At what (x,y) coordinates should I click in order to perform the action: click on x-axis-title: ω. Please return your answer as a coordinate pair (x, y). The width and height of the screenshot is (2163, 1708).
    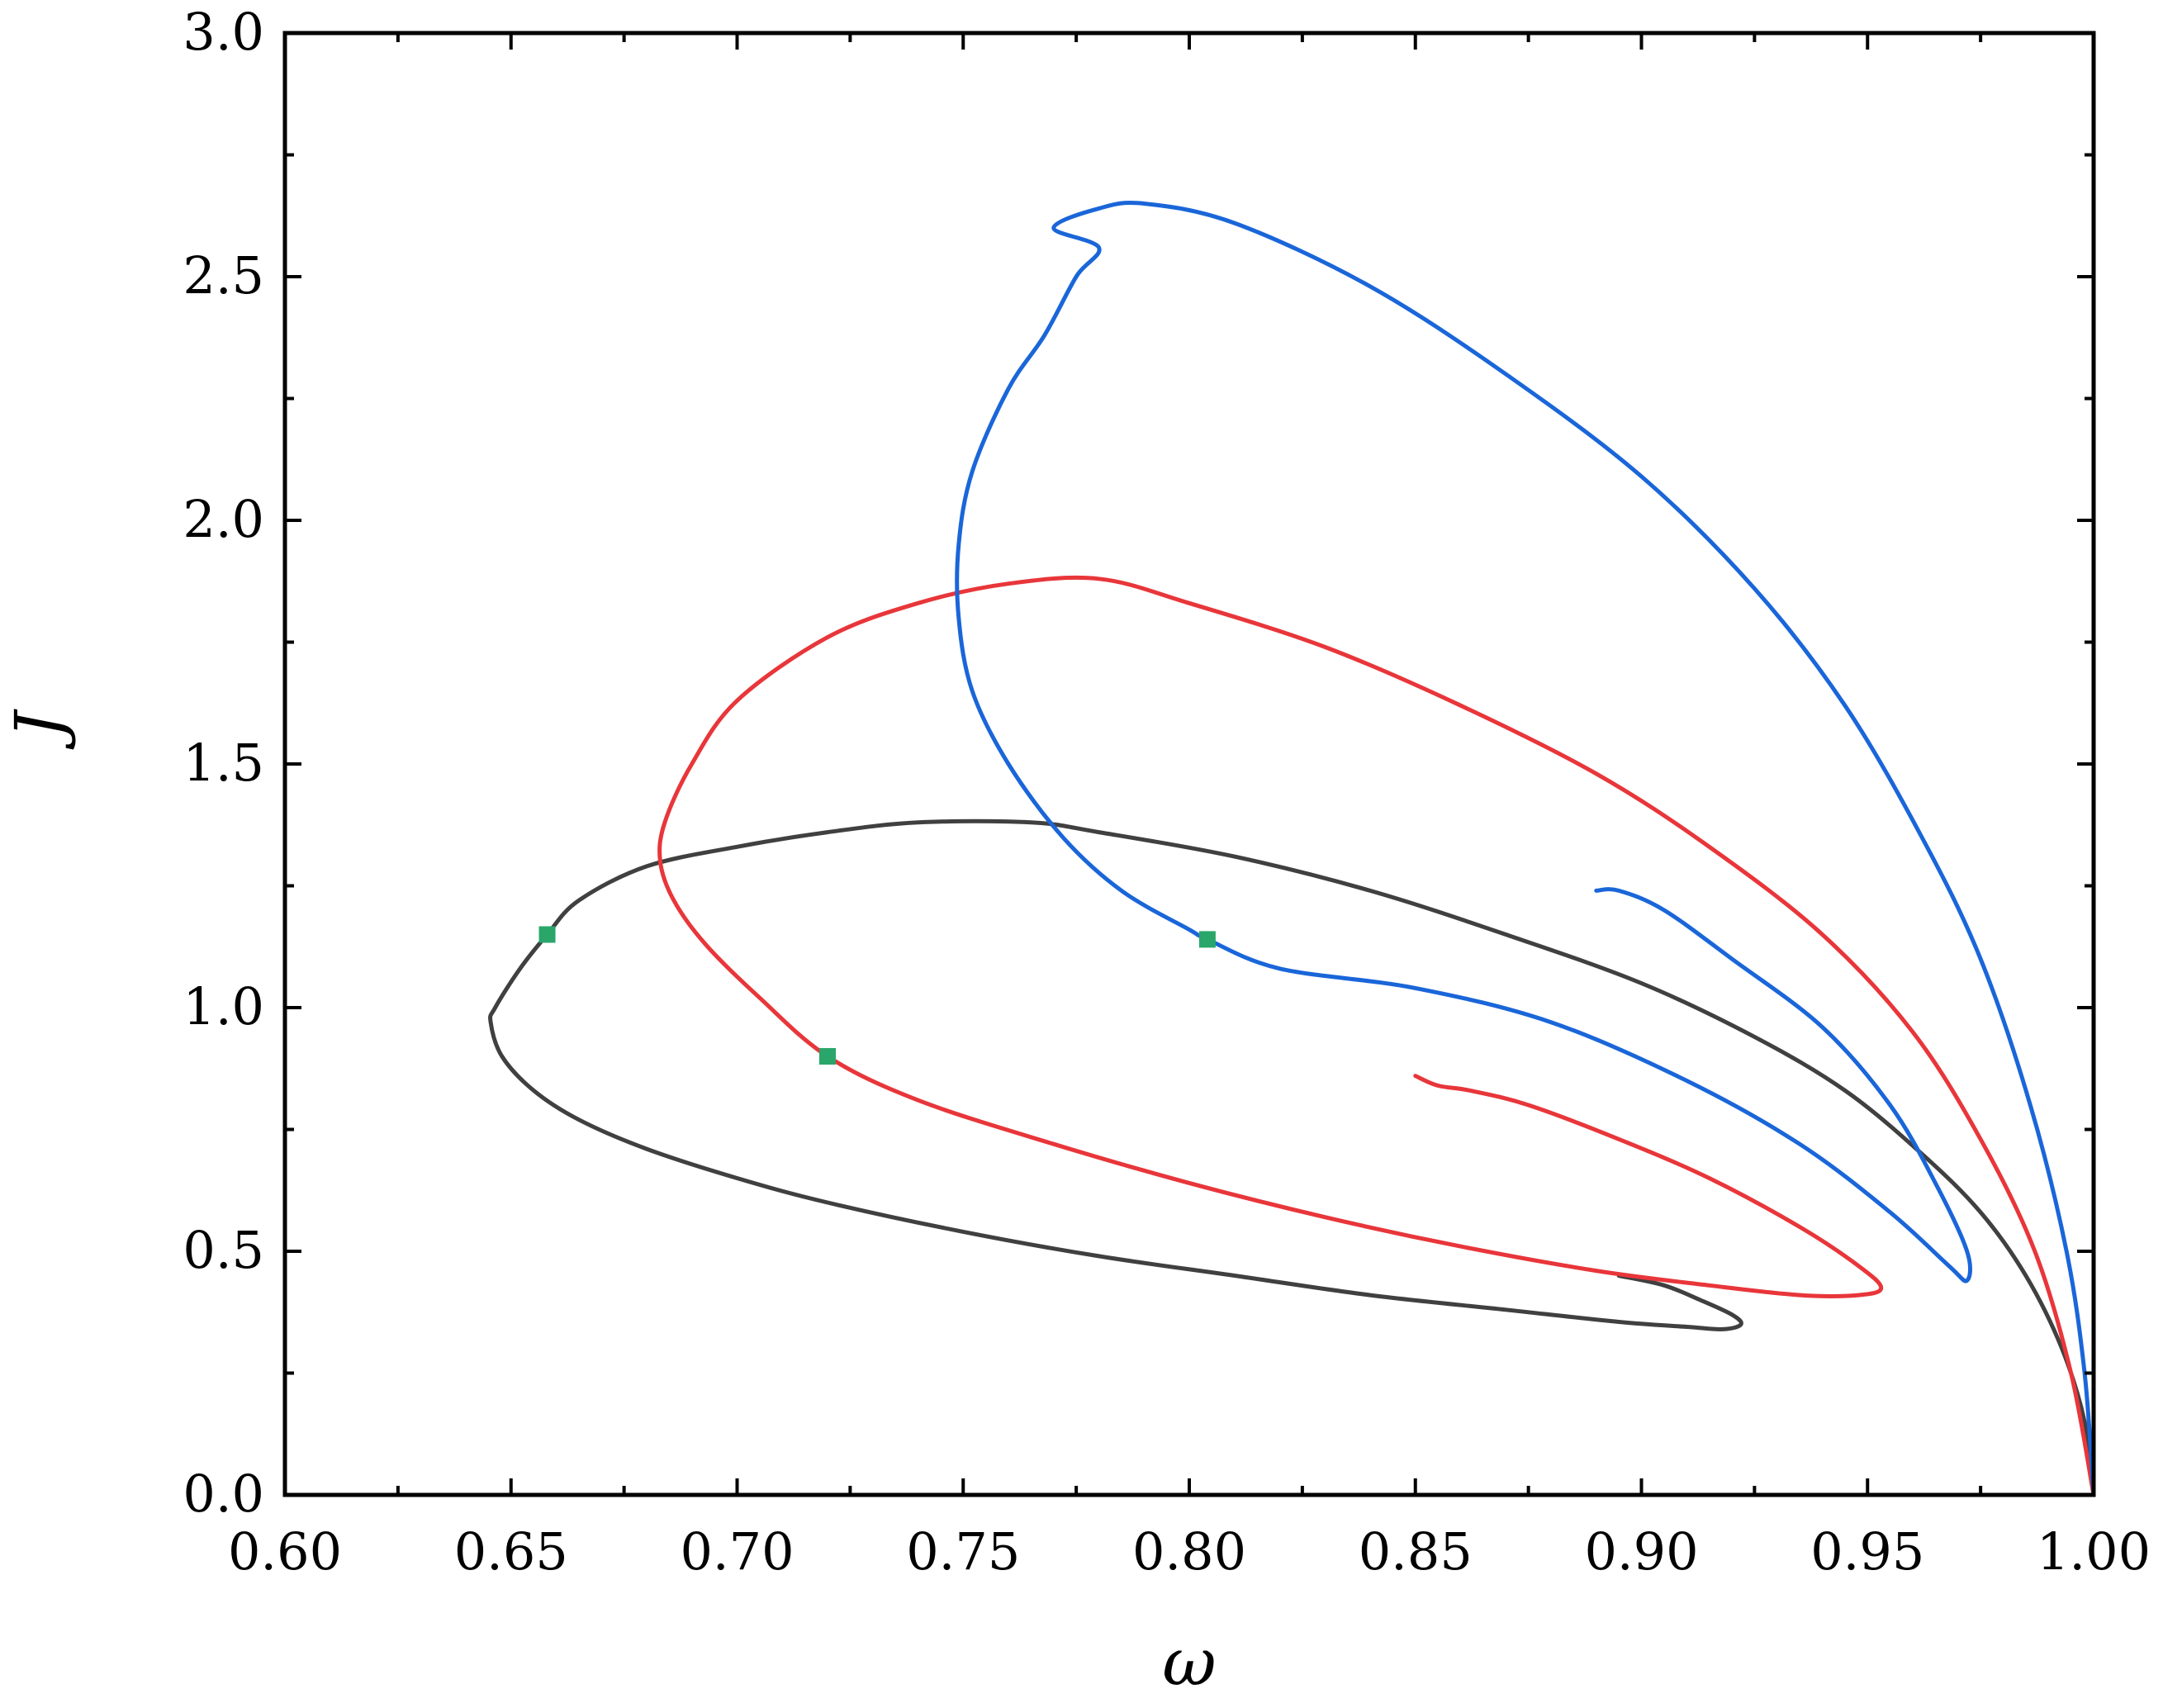
    Looking at the image, I should click on (1189, 1662).